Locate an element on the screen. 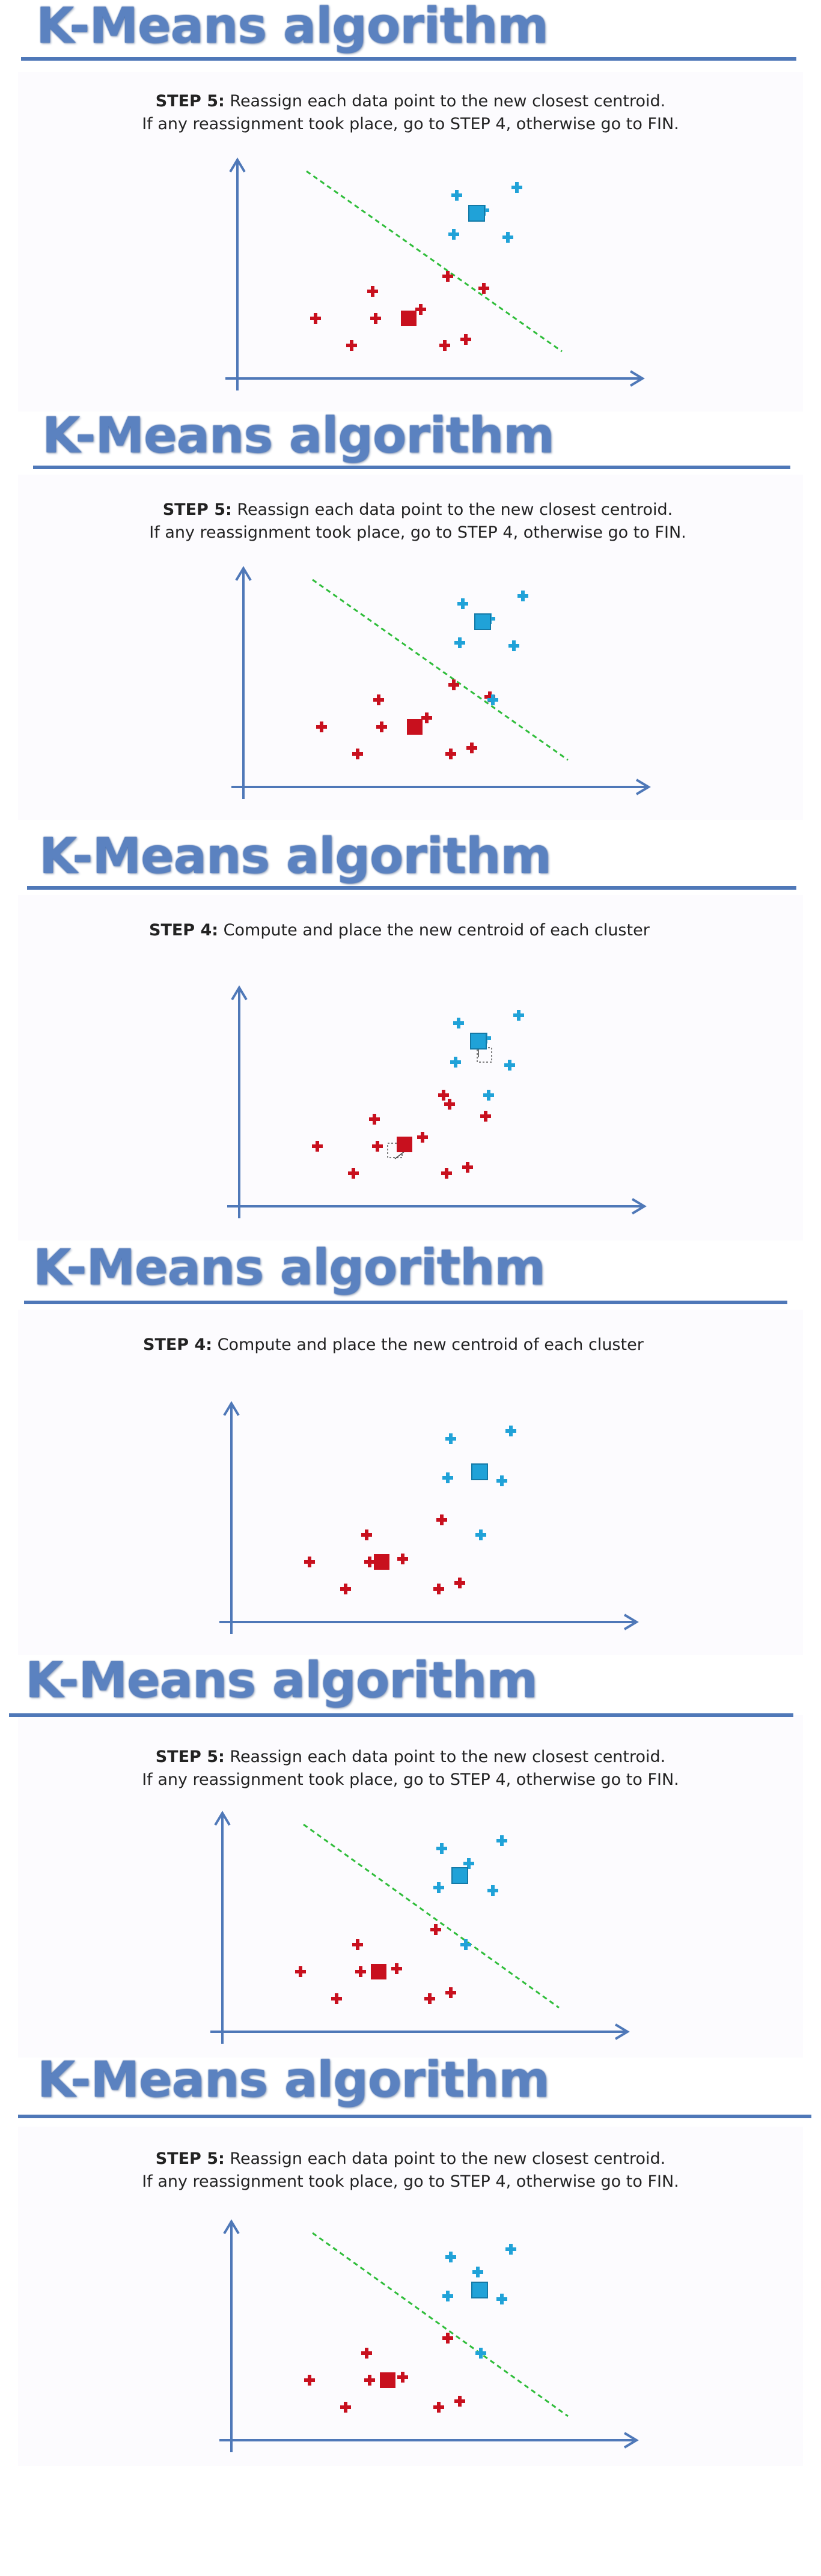  step-label: STEP 4: is located at coordinates (184, 930).